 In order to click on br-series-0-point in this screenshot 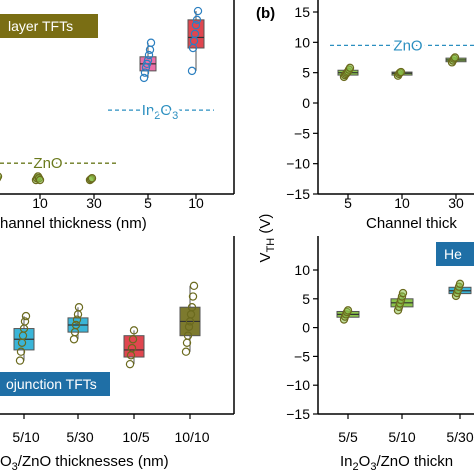, I will do `click(348, 310)`.